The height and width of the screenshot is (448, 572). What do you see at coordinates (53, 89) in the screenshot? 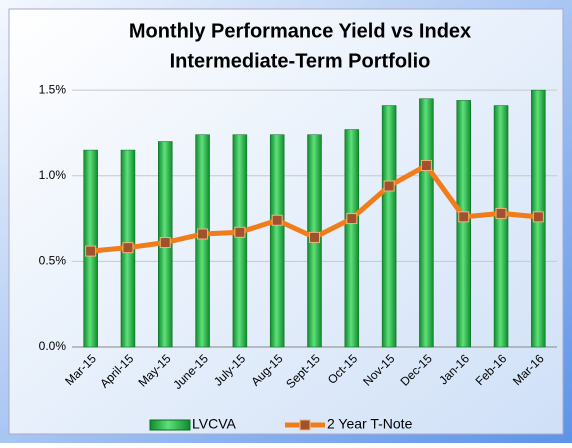
I see `y-tick-label: 1.5%` at bounding box center [53, 89].